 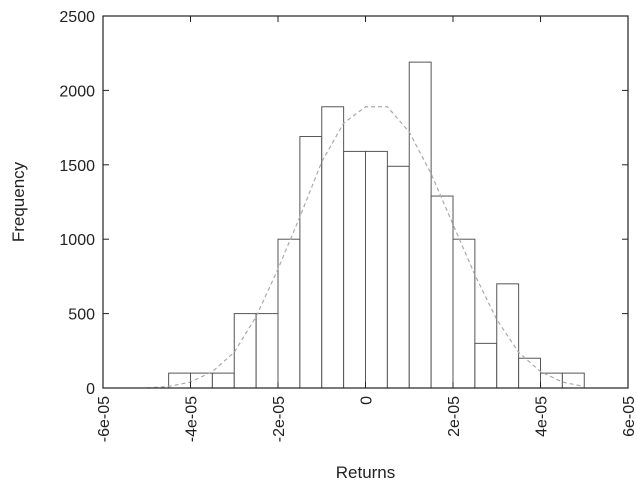 What do you see at coordinates (629, 416) in the screenshot?
I see `x-tick-label: 6e-05` at bounding box center [629, 416].